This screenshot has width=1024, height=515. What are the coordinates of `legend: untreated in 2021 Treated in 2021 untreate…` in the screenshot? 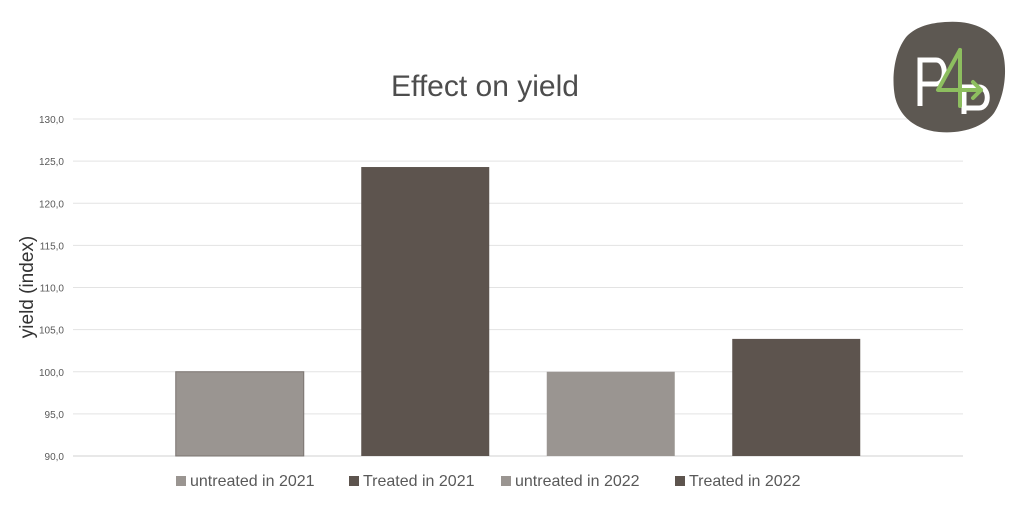 It's located at (488, 481).